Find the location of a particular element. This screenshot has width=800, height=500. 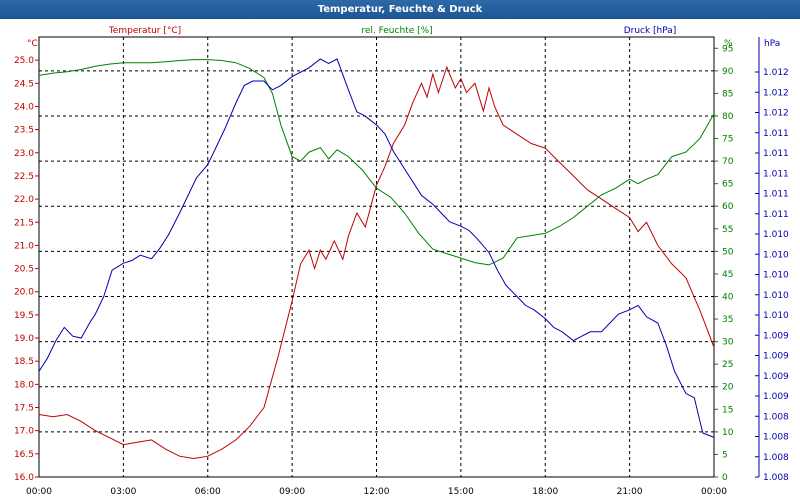

temperature-tick-label: 17.5 is located at coordinates (24, 409).